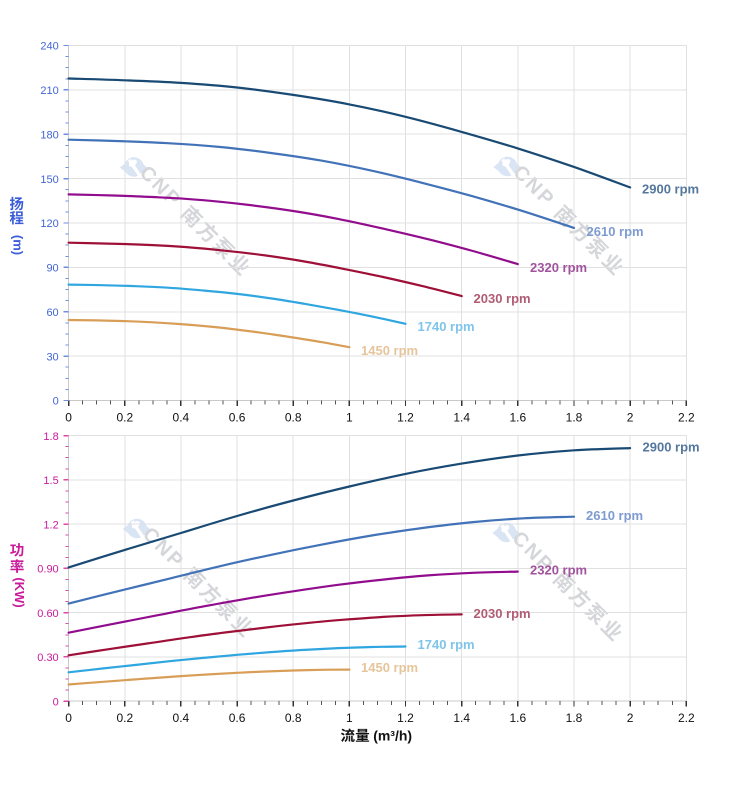  I want to click on svg-text: 120, so click(49, 224).